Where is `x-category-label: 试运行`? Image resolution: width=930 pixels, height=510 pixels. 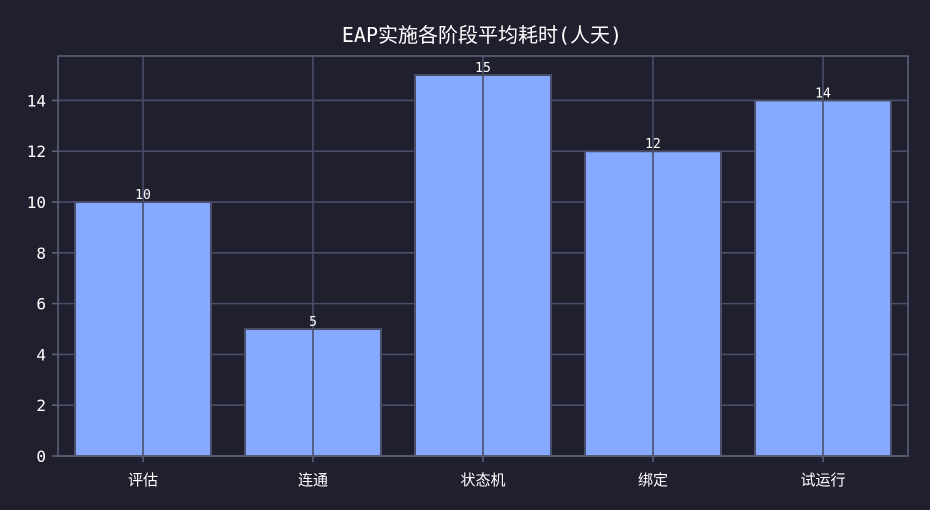 x-category-label: 试运行 is located at coordinates (822, 480).